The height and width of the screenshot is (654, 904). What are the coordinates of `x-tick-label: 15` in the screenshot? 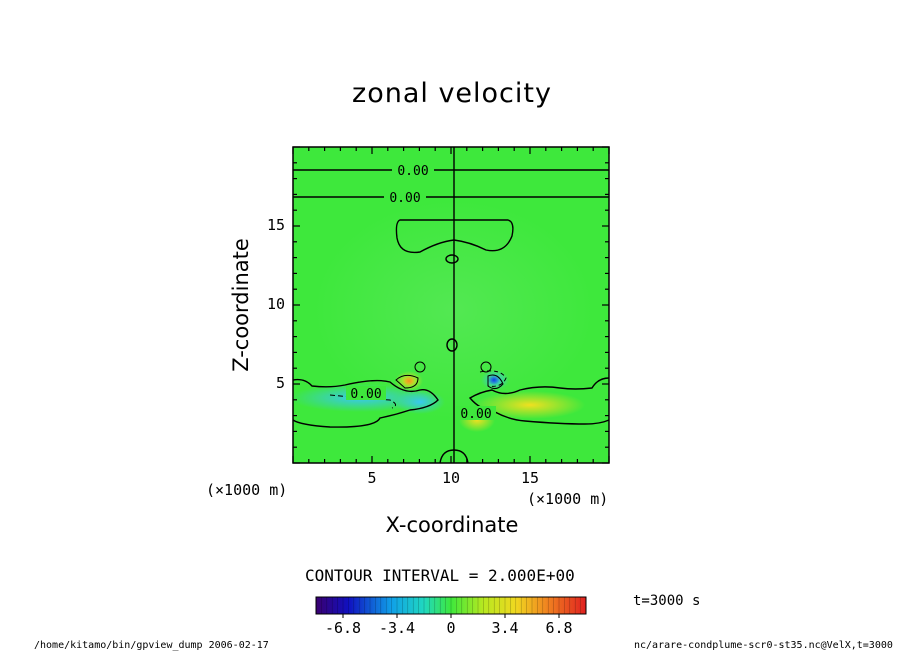 It's located at (530, 478).